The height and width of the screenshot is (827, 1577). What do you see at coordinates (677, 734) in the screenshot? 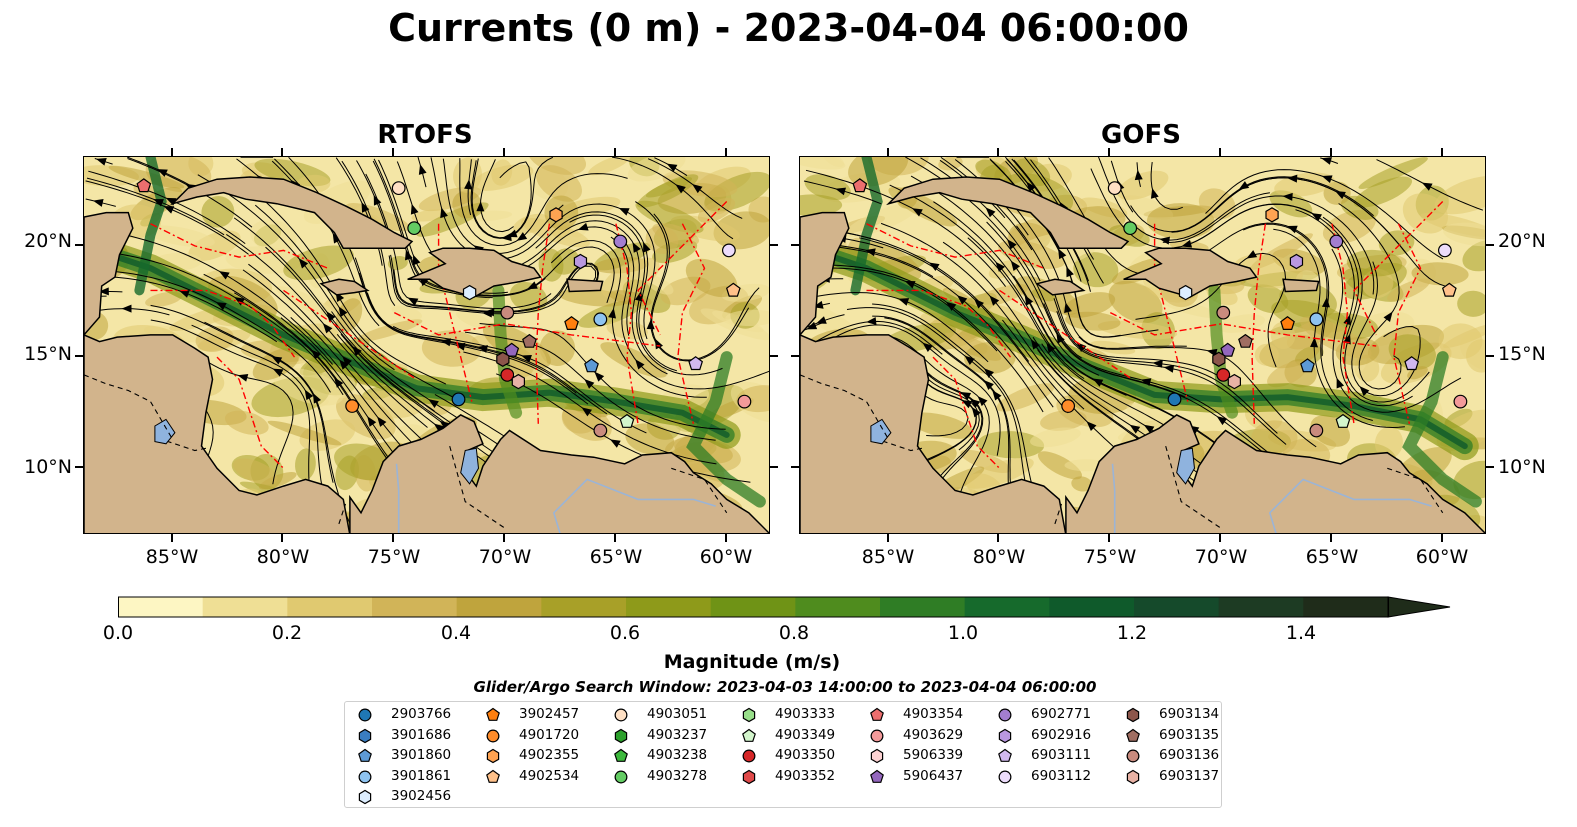
I see `legend-label: 4903237` at bounding box center [677, 734].